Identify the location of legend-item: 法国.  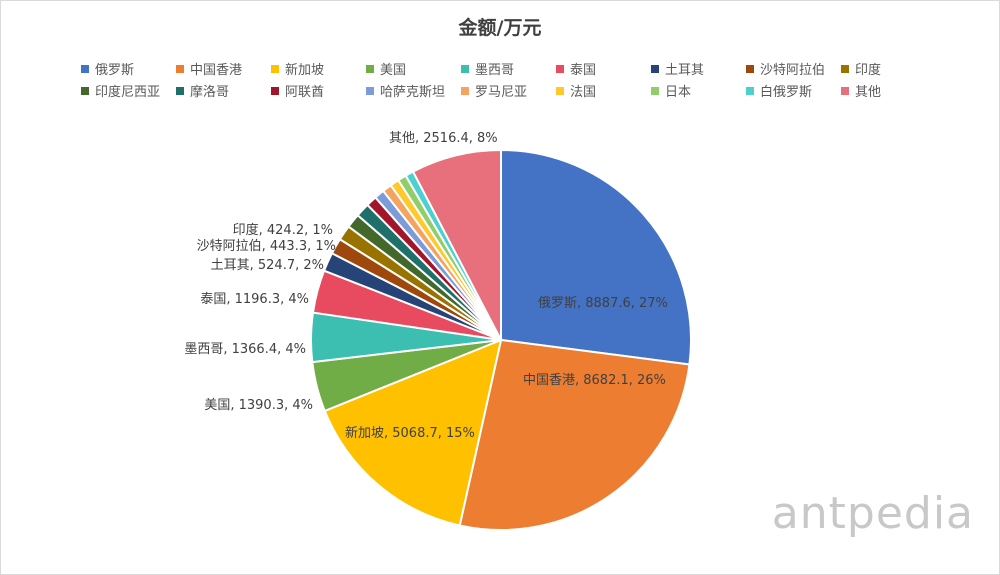
(576, 90).